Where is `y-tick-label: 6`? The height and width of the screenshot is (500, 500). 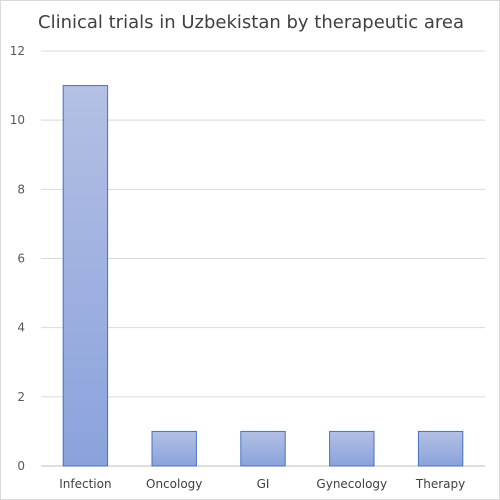
y-tick-label: 6 is located at coordinates (21, 259).